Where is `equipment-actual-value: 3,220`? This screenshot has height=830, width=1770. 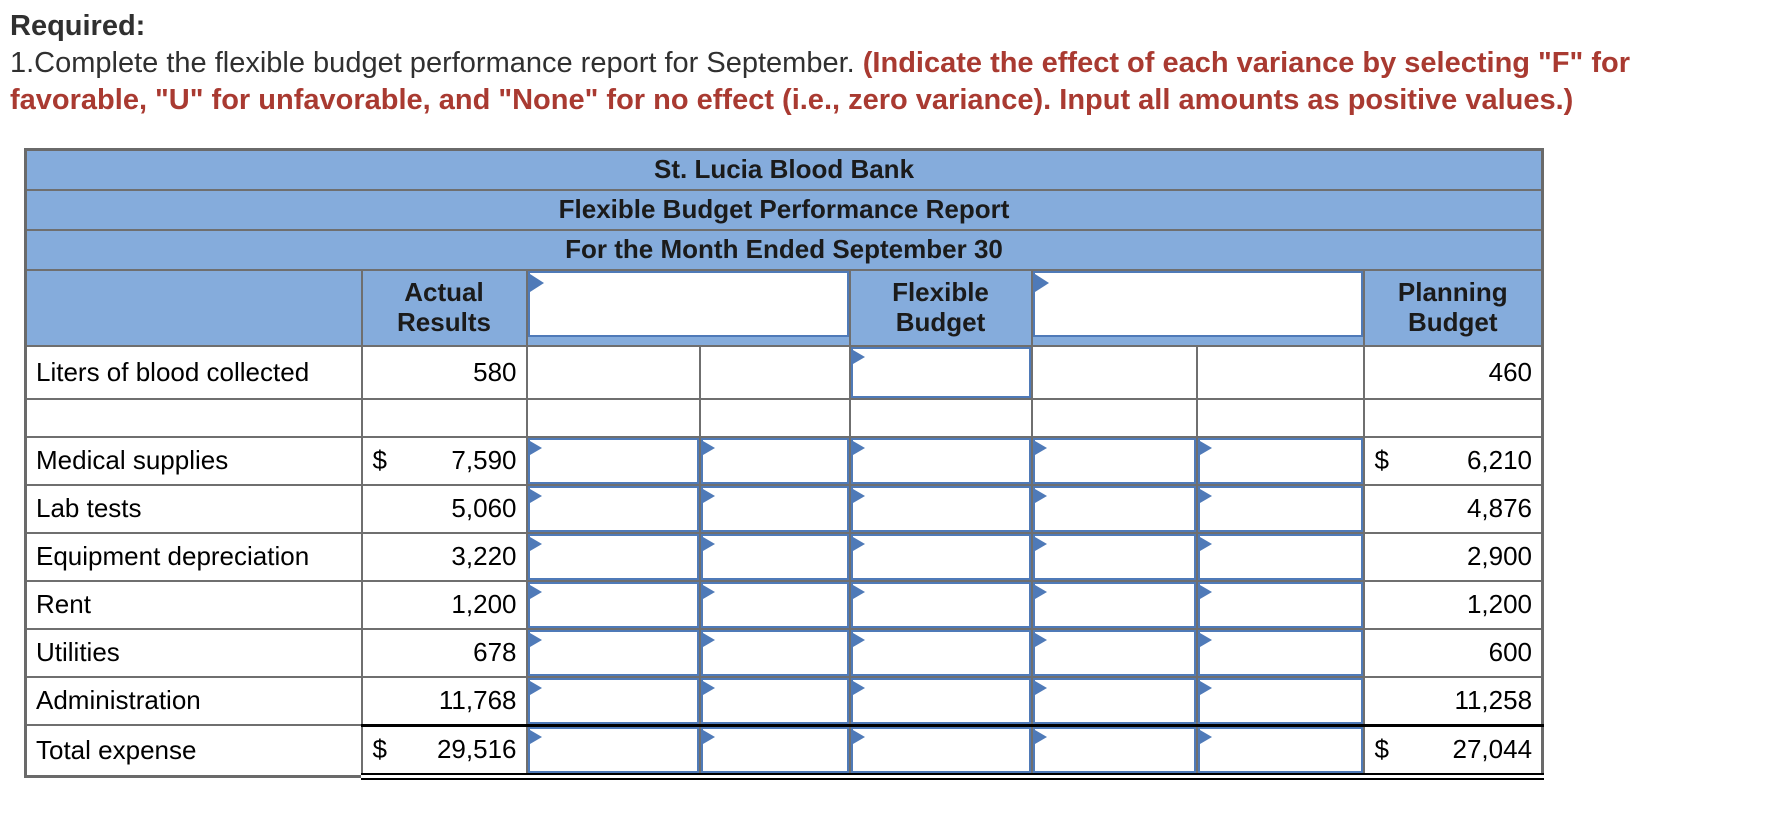
equipment-actual-value: 3,220 is located at coordinates (444, 556).